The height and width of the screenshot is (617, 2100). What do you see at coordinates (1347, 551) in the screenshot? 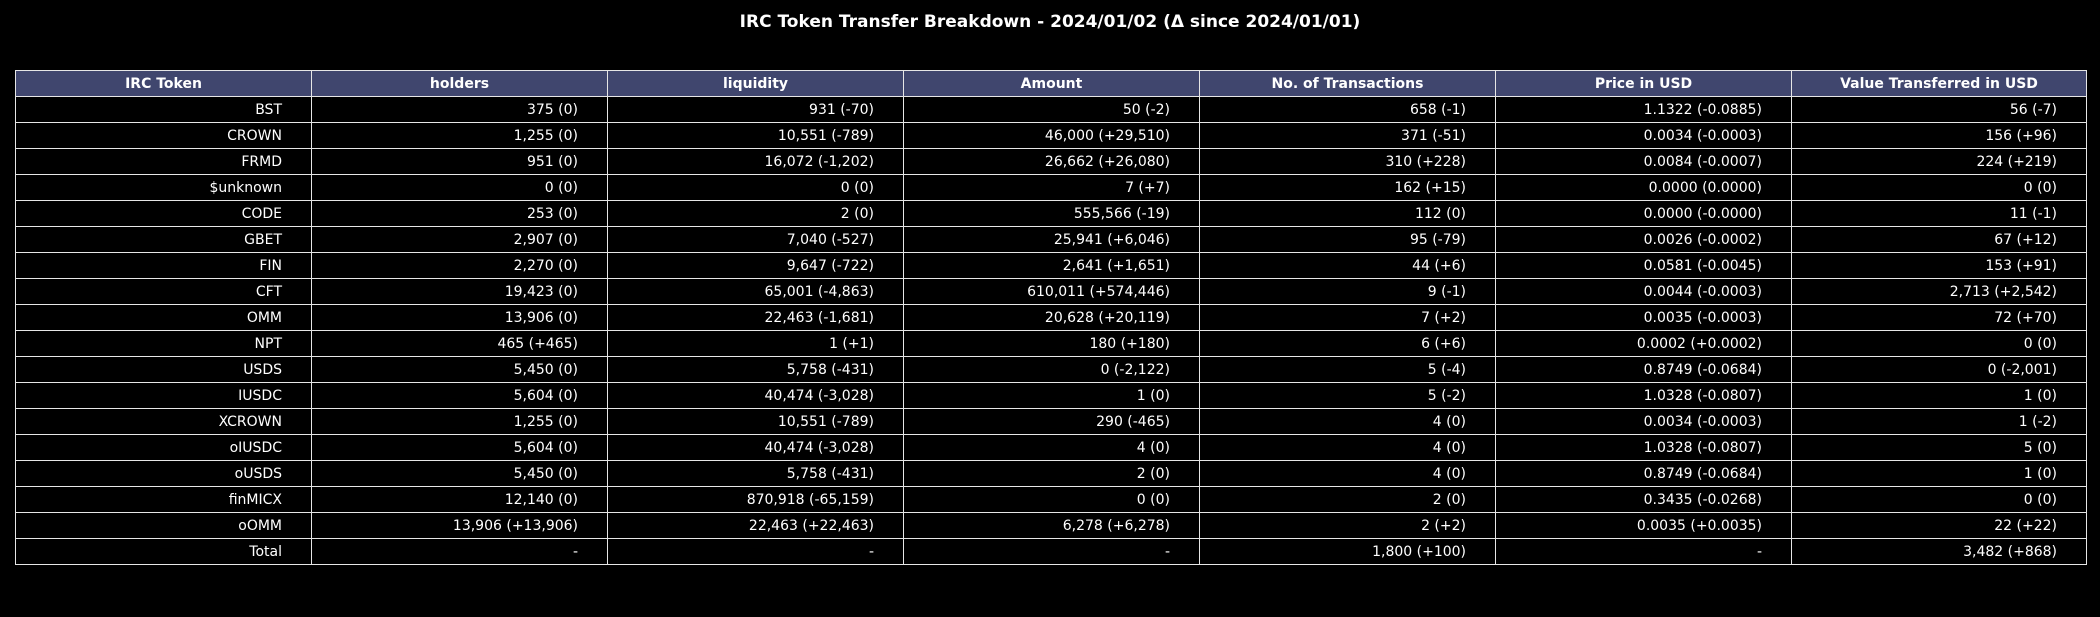
I see `table-cell: 1,800 (+100)` at bounding box center [1347, 551].